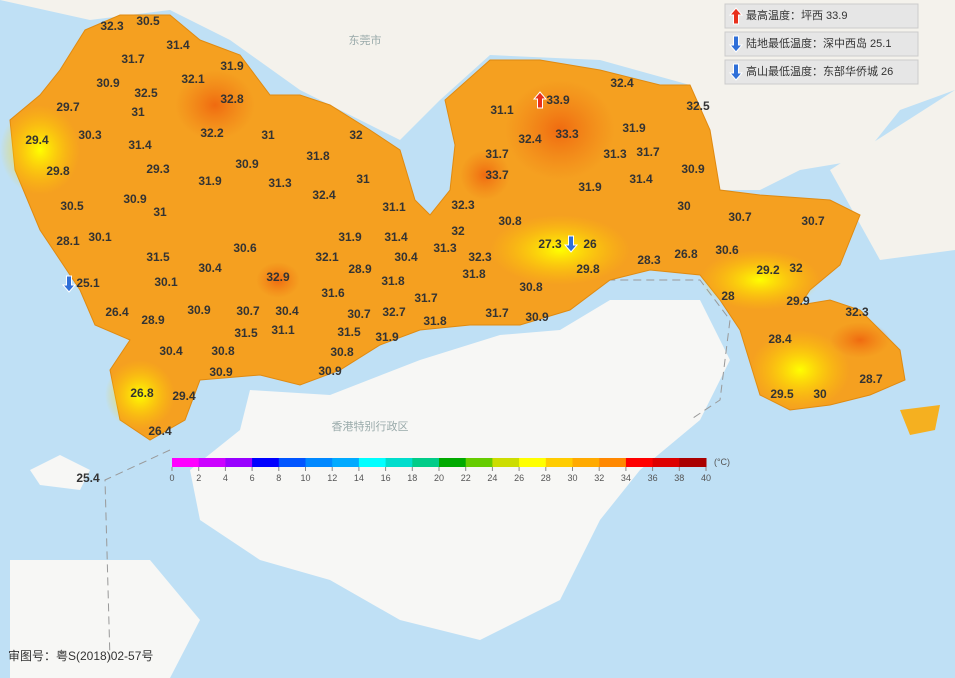 The height and width of the screenshot is (678, 955). What do you see at coordinates (550, 244) in the screenshot?
I see `station-value: 27.3` at bounding box center [550, 244].